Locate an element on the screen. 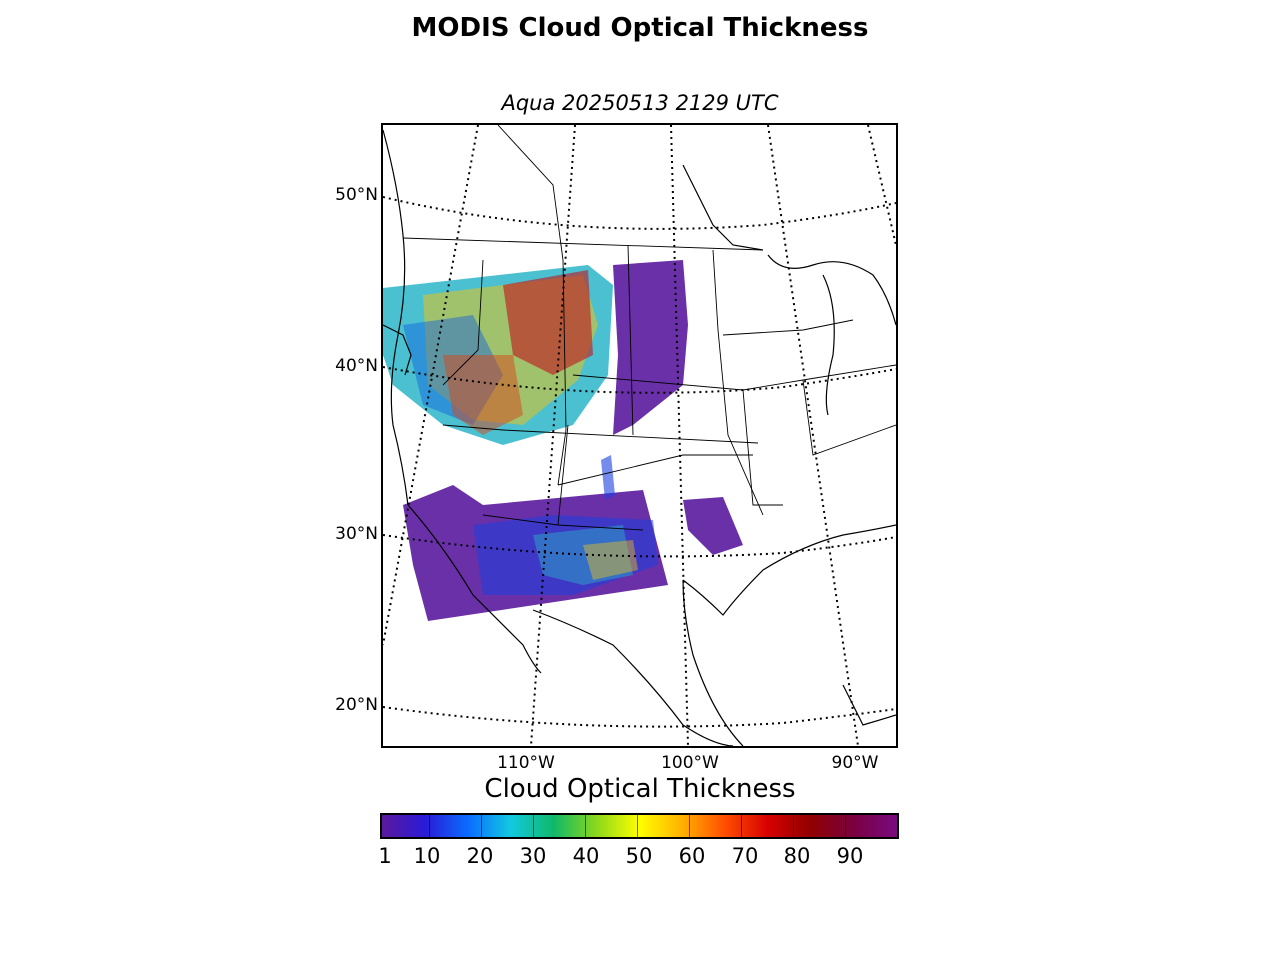 The image size is (1280, 960). colorbar-tick-1: 1 is located at coordinates (385, 856).